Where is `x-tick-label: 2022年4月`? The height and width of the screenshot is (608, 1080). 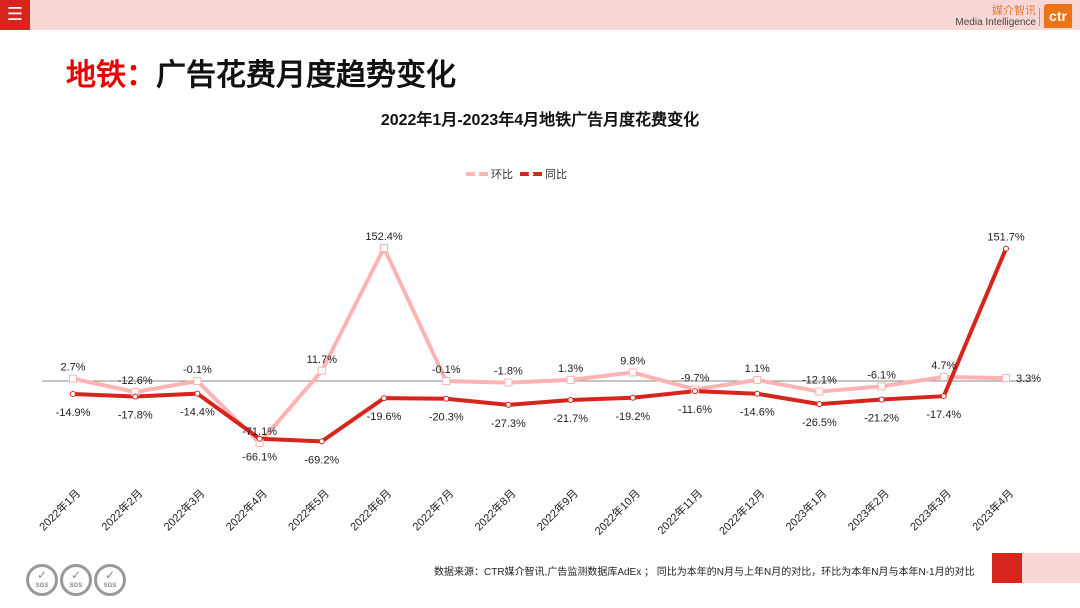
x-tick-label: 2022年4月 is located at coordinates (246, 509).